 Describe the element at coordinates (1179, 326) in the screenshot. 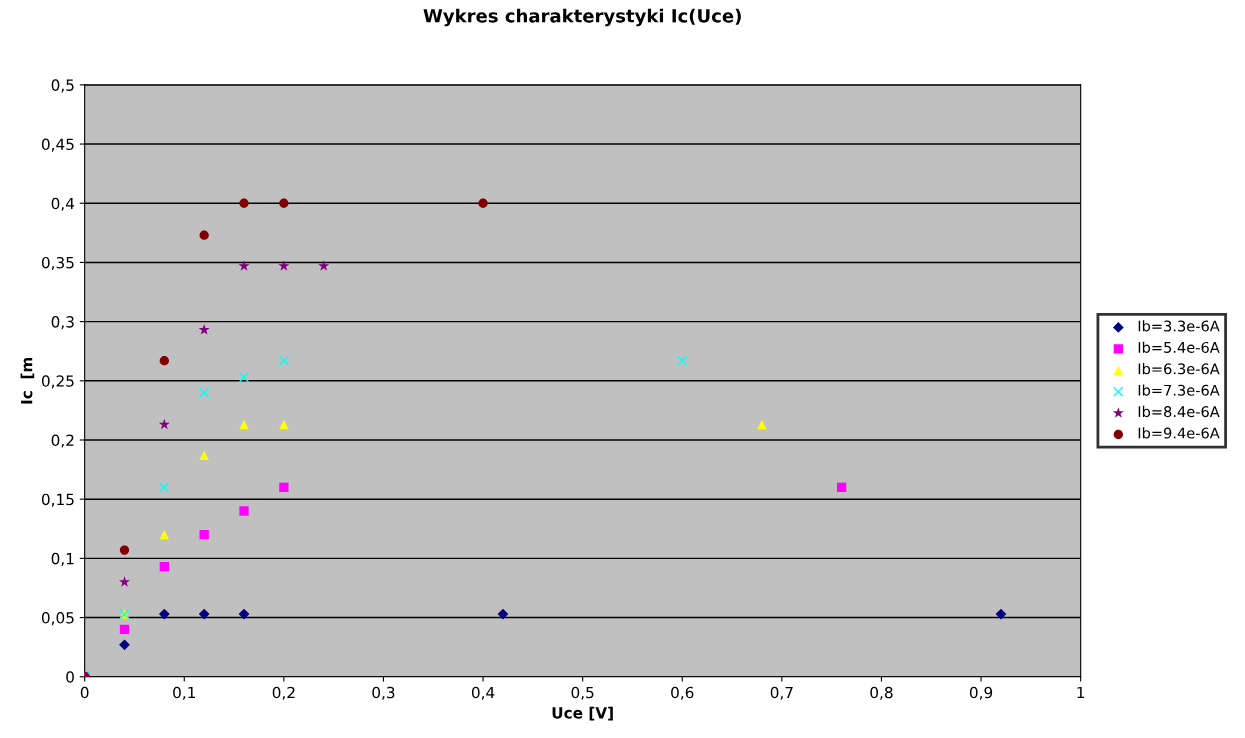

I see `legend-label: Ib=3.3e-6A` at that location.